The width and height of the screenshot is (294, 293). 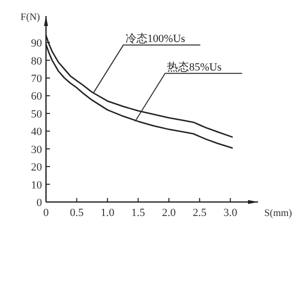 What do you see at coordinates (36, 168) in the screenshot?
I see `y-tick-label: 20` at bounding box center [36, 168].